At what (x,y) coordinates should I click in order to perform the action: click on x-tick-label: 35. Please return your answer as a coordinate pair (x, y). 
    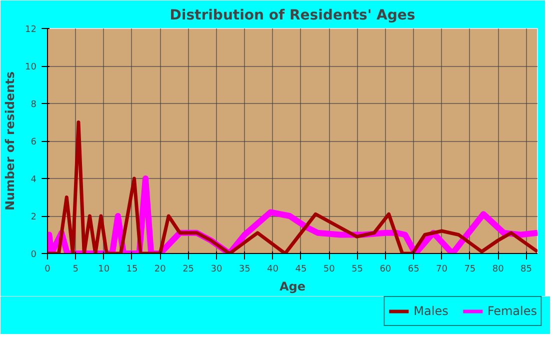
    Looking at the image, I should click on (244, 269).